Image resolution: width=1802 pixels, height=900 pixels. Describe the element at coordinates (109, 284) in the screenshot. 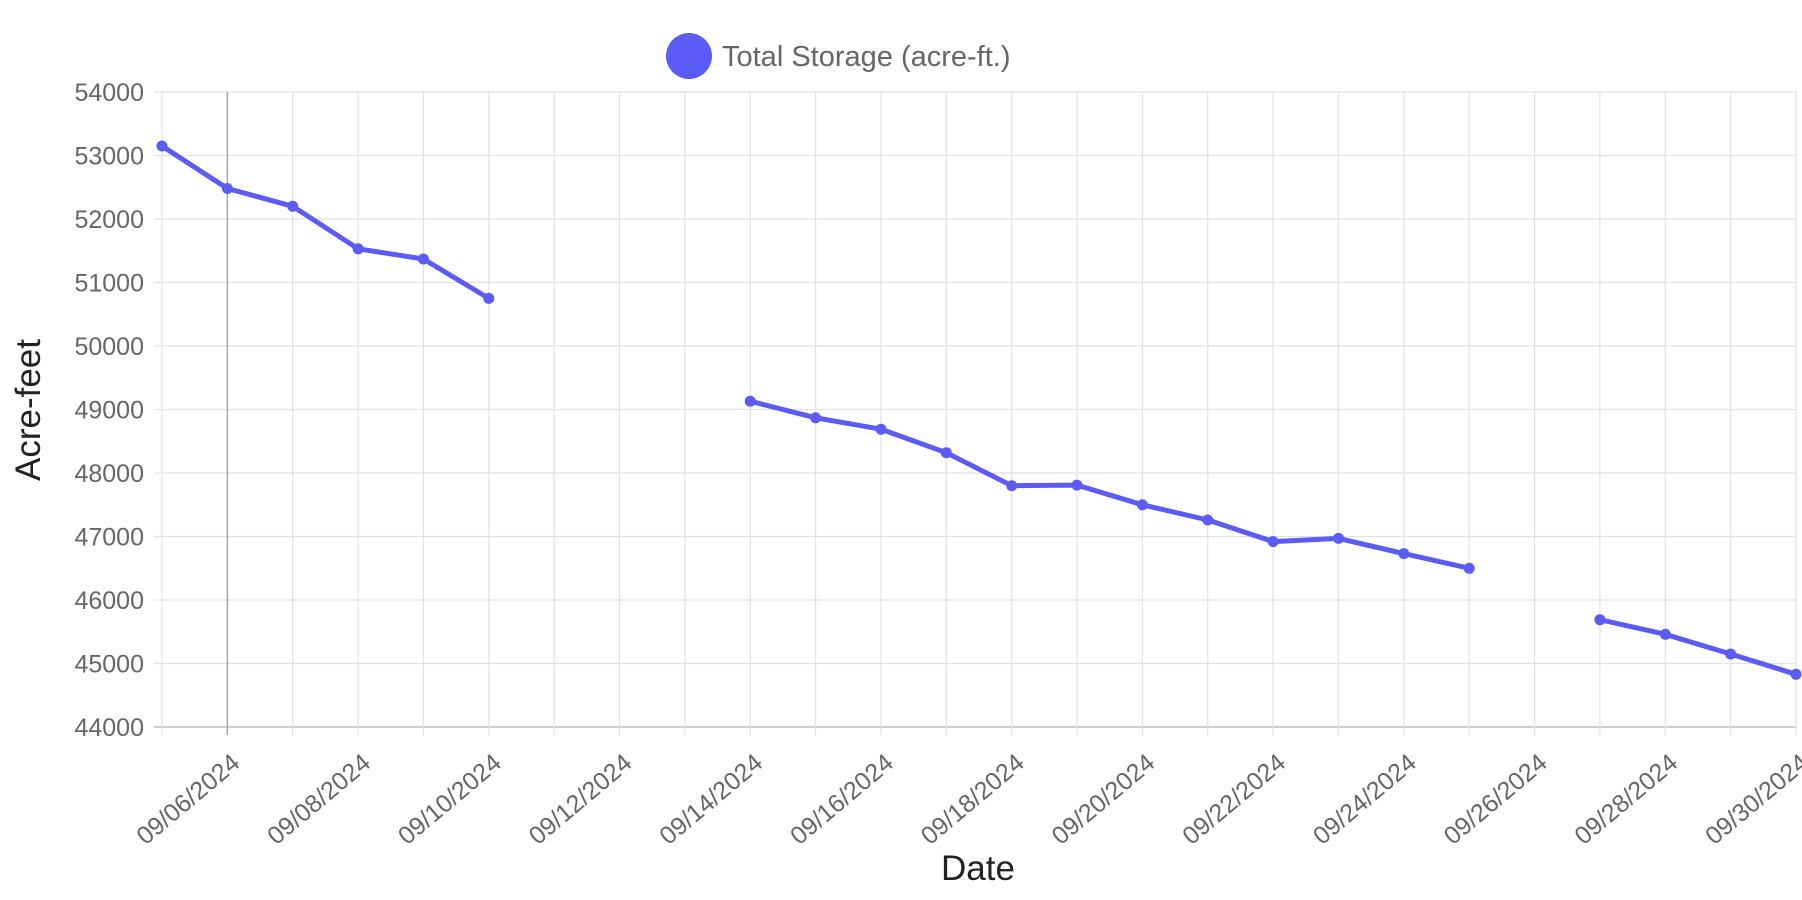

I see `y-tick-label: 51000` at that location.